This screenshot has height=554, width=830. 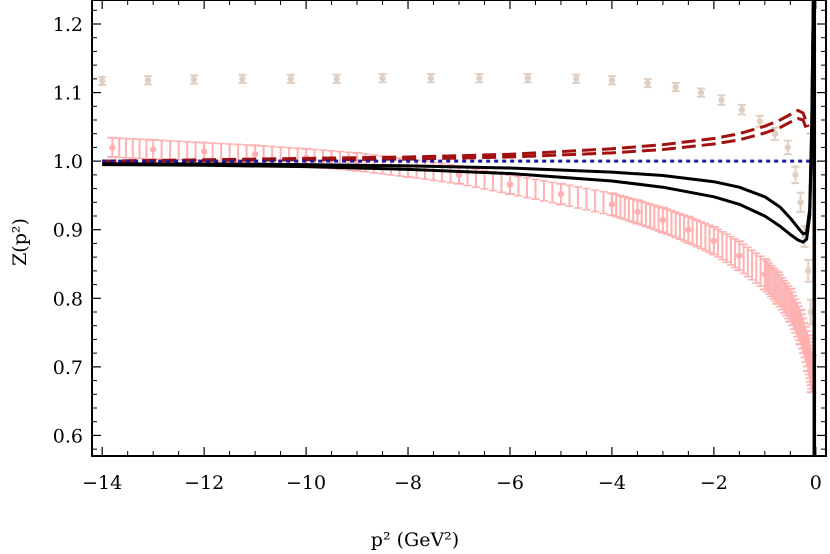 I want to click on x-tick-label: −10, so click(x=306, y=483).